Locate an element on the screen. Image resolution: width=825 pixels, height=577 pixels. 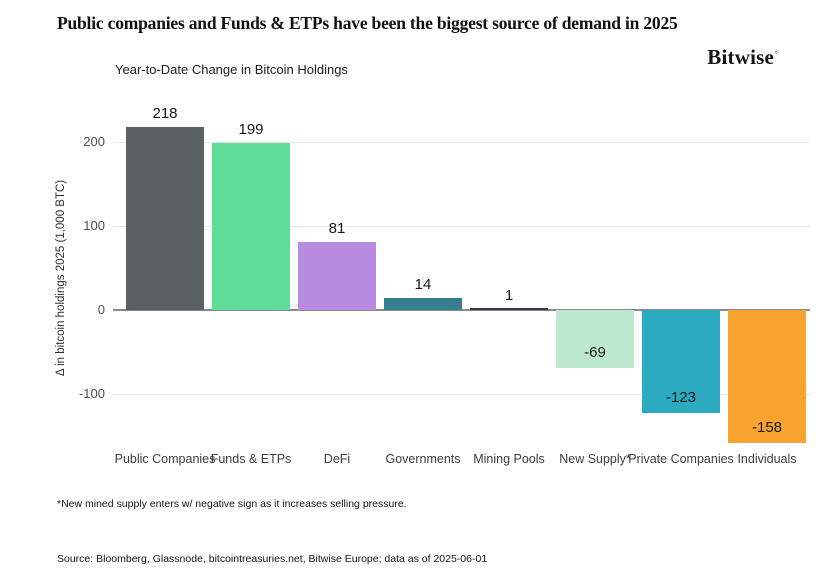
y-tick-label: 200 is located at coordinates (94, 141).